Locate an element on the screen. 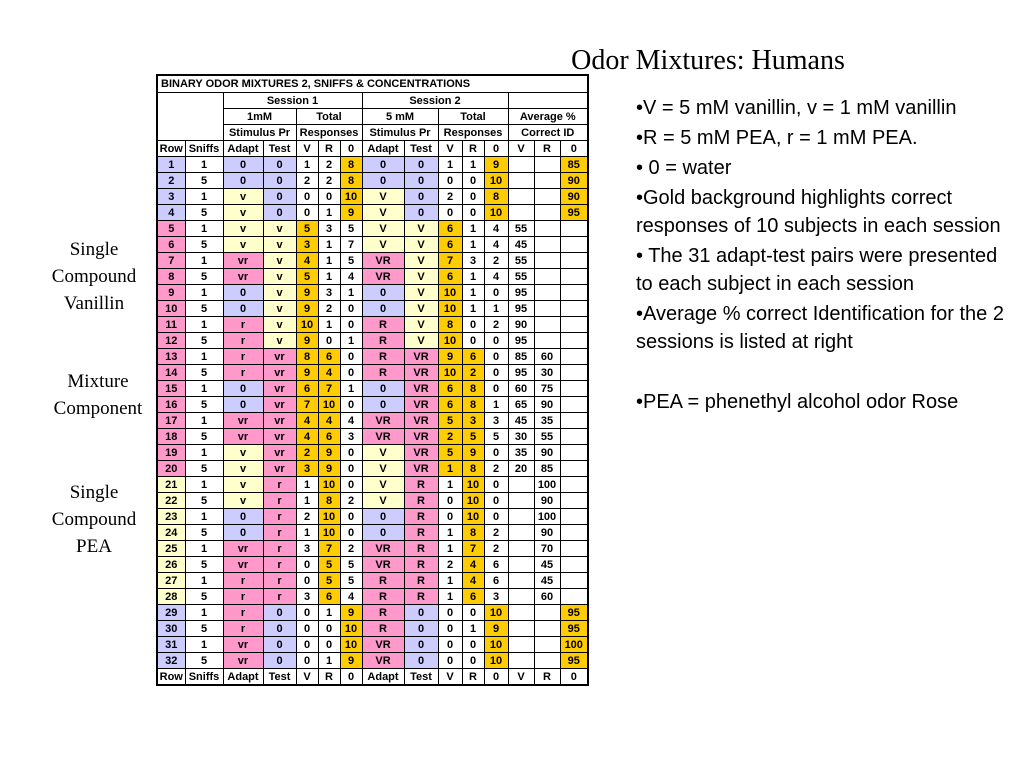 The width and height of the screenshot is (1024, 768). table-cell: 9 is located at coordinates (171, 292).